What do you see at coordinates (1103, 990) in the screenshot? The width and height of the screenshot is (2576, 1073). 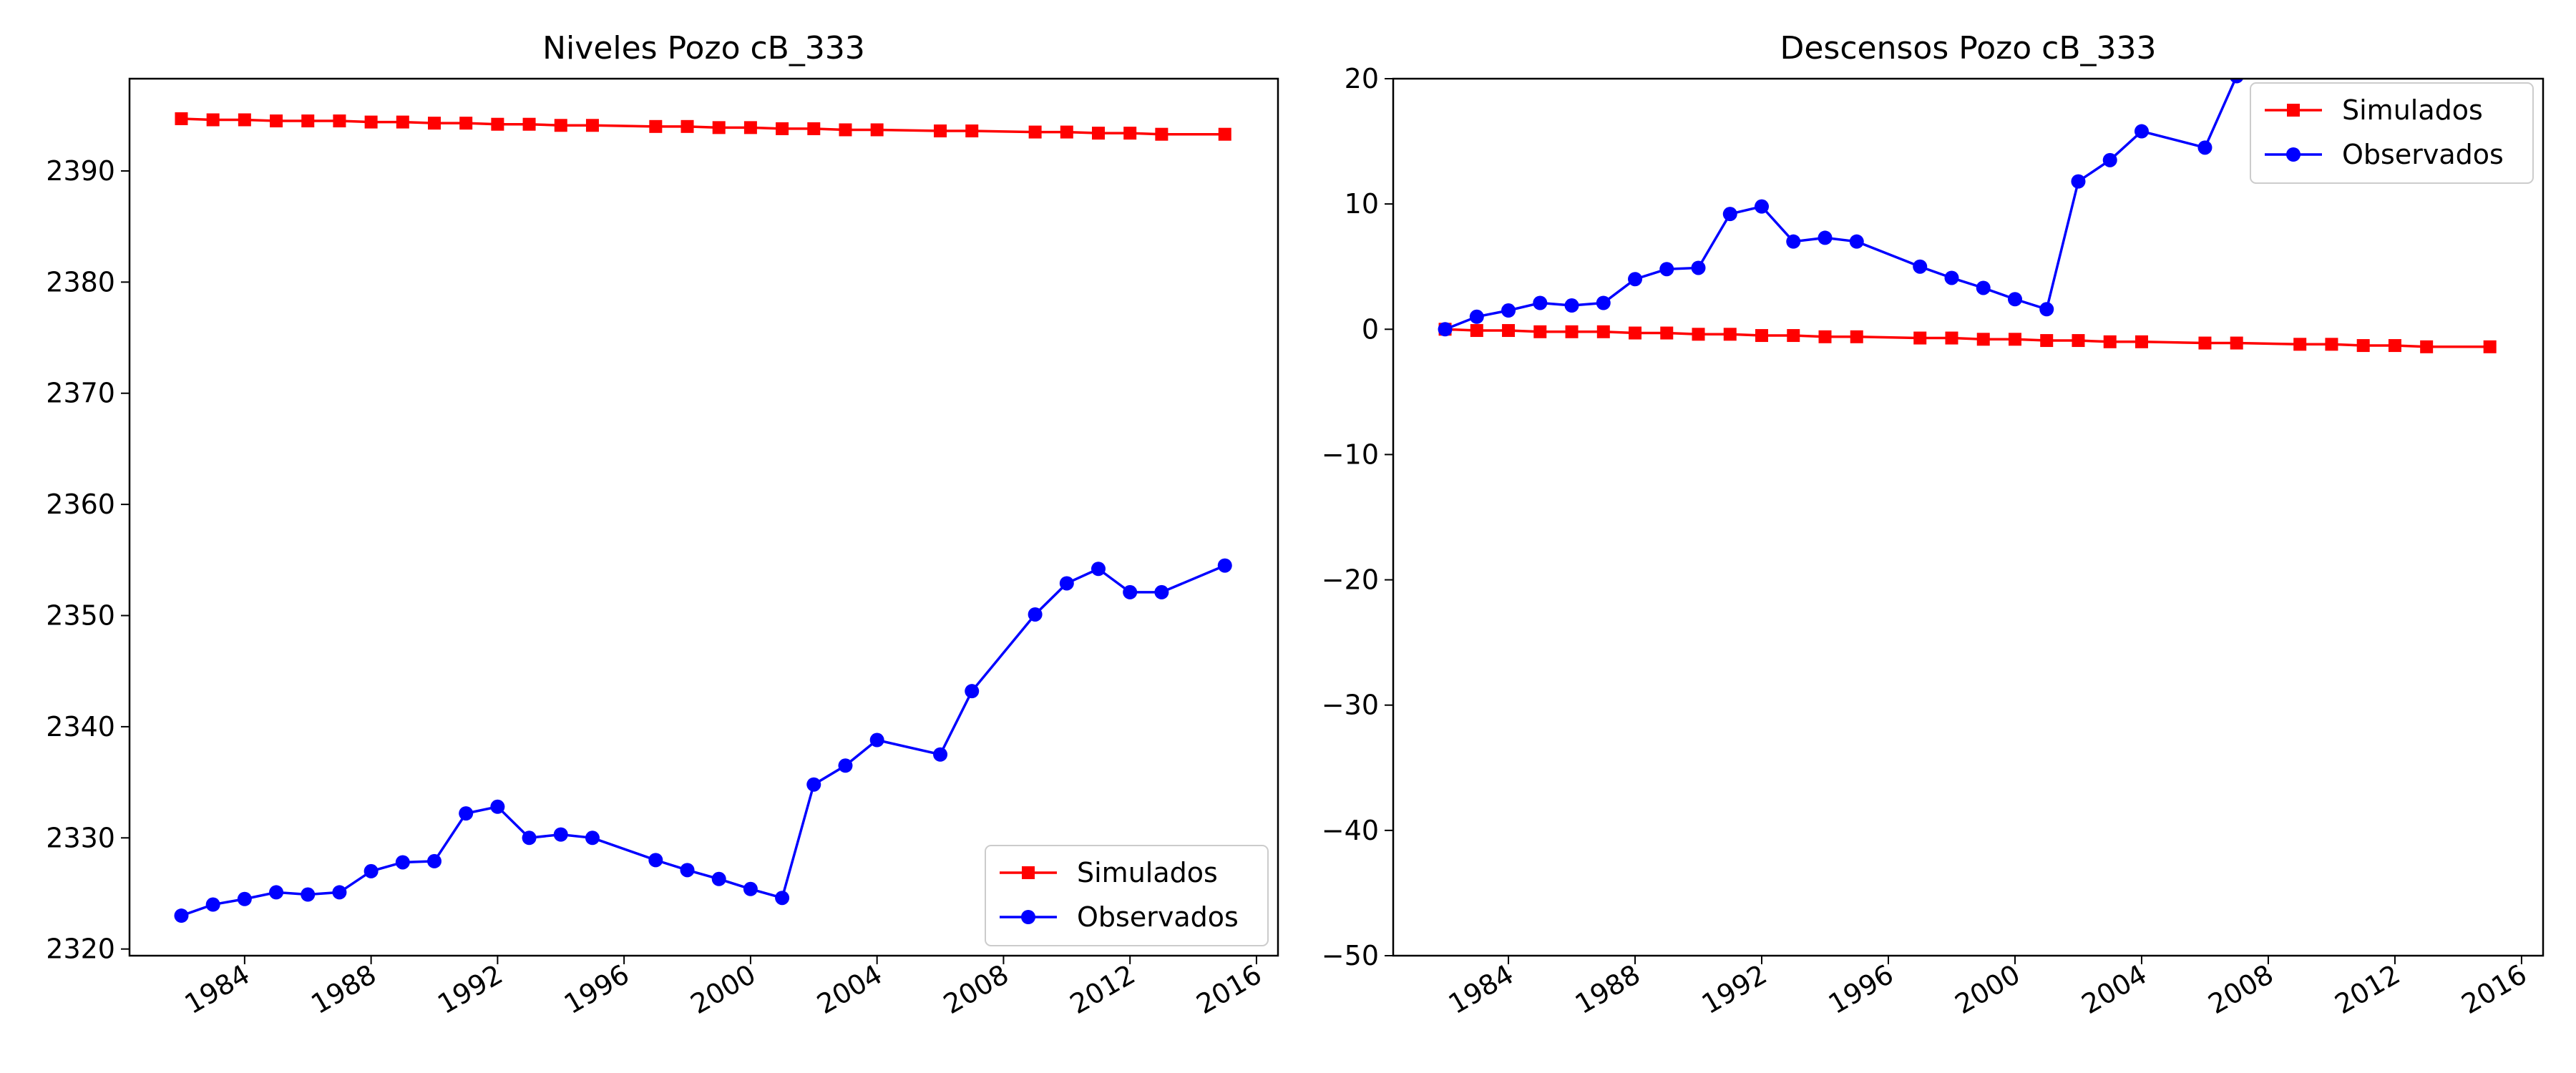 I see `x-tick-label: 2012` at bounding box center [1103, 990].